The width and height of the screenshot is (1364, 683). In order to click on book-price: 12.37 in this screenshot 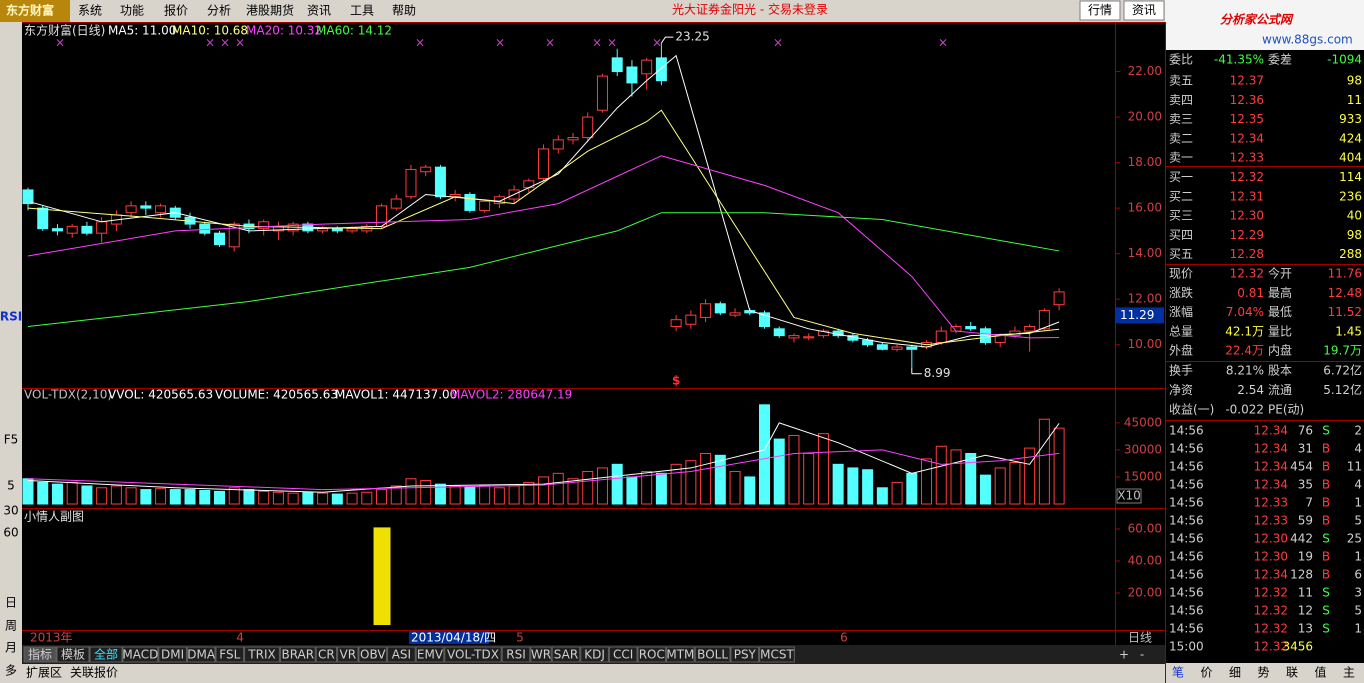, I will do `click(1247, 81)`.